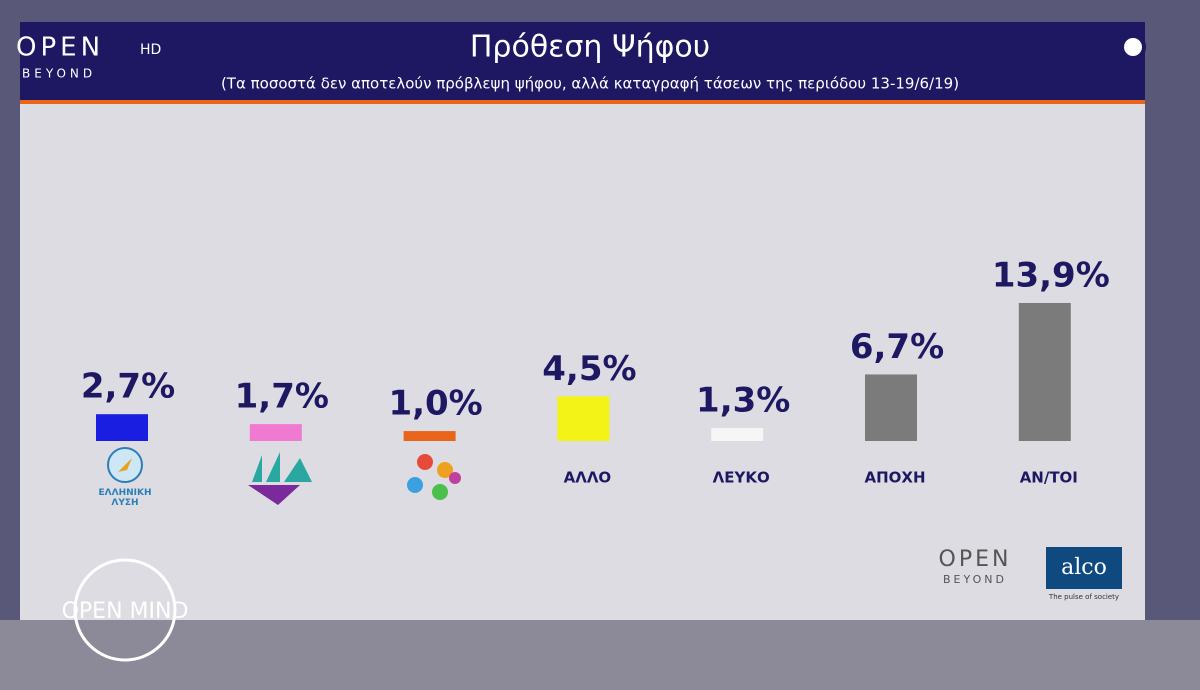 The image size is (1200, 690). What do you see at coordinates (741, 478) in the screenshot?
I see `category-label: ΛΕΥΚΟ` at bounding box center [741, 478].